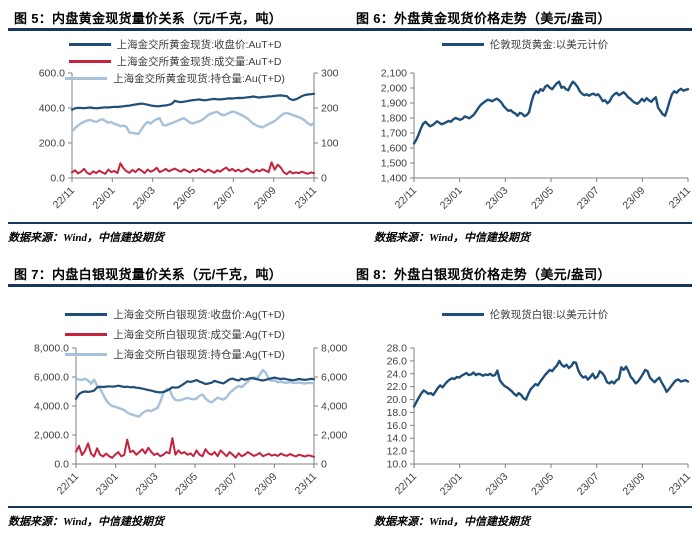 The image size is (700, 547). I want to click on y-axis-label-right: 100, so click(330, 144).